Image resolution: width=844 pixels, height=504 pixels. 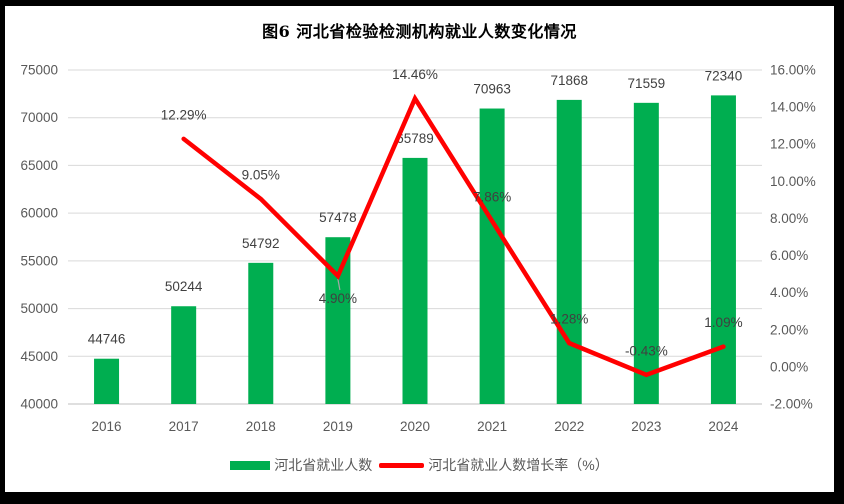 I want to click on left-axis-tick-label: 45000, so click(x=39, y=356).